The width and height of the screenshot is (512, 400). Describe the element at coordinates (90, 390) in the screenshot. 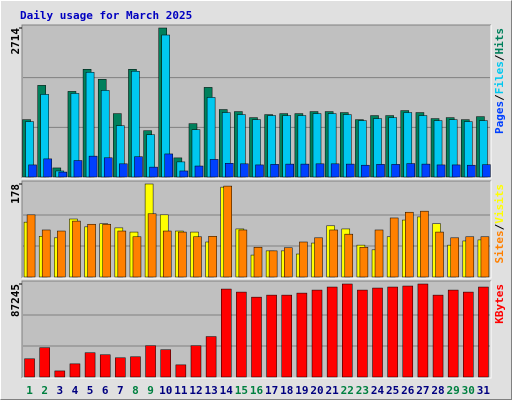

I see `x-tick-label: 5` at that location.